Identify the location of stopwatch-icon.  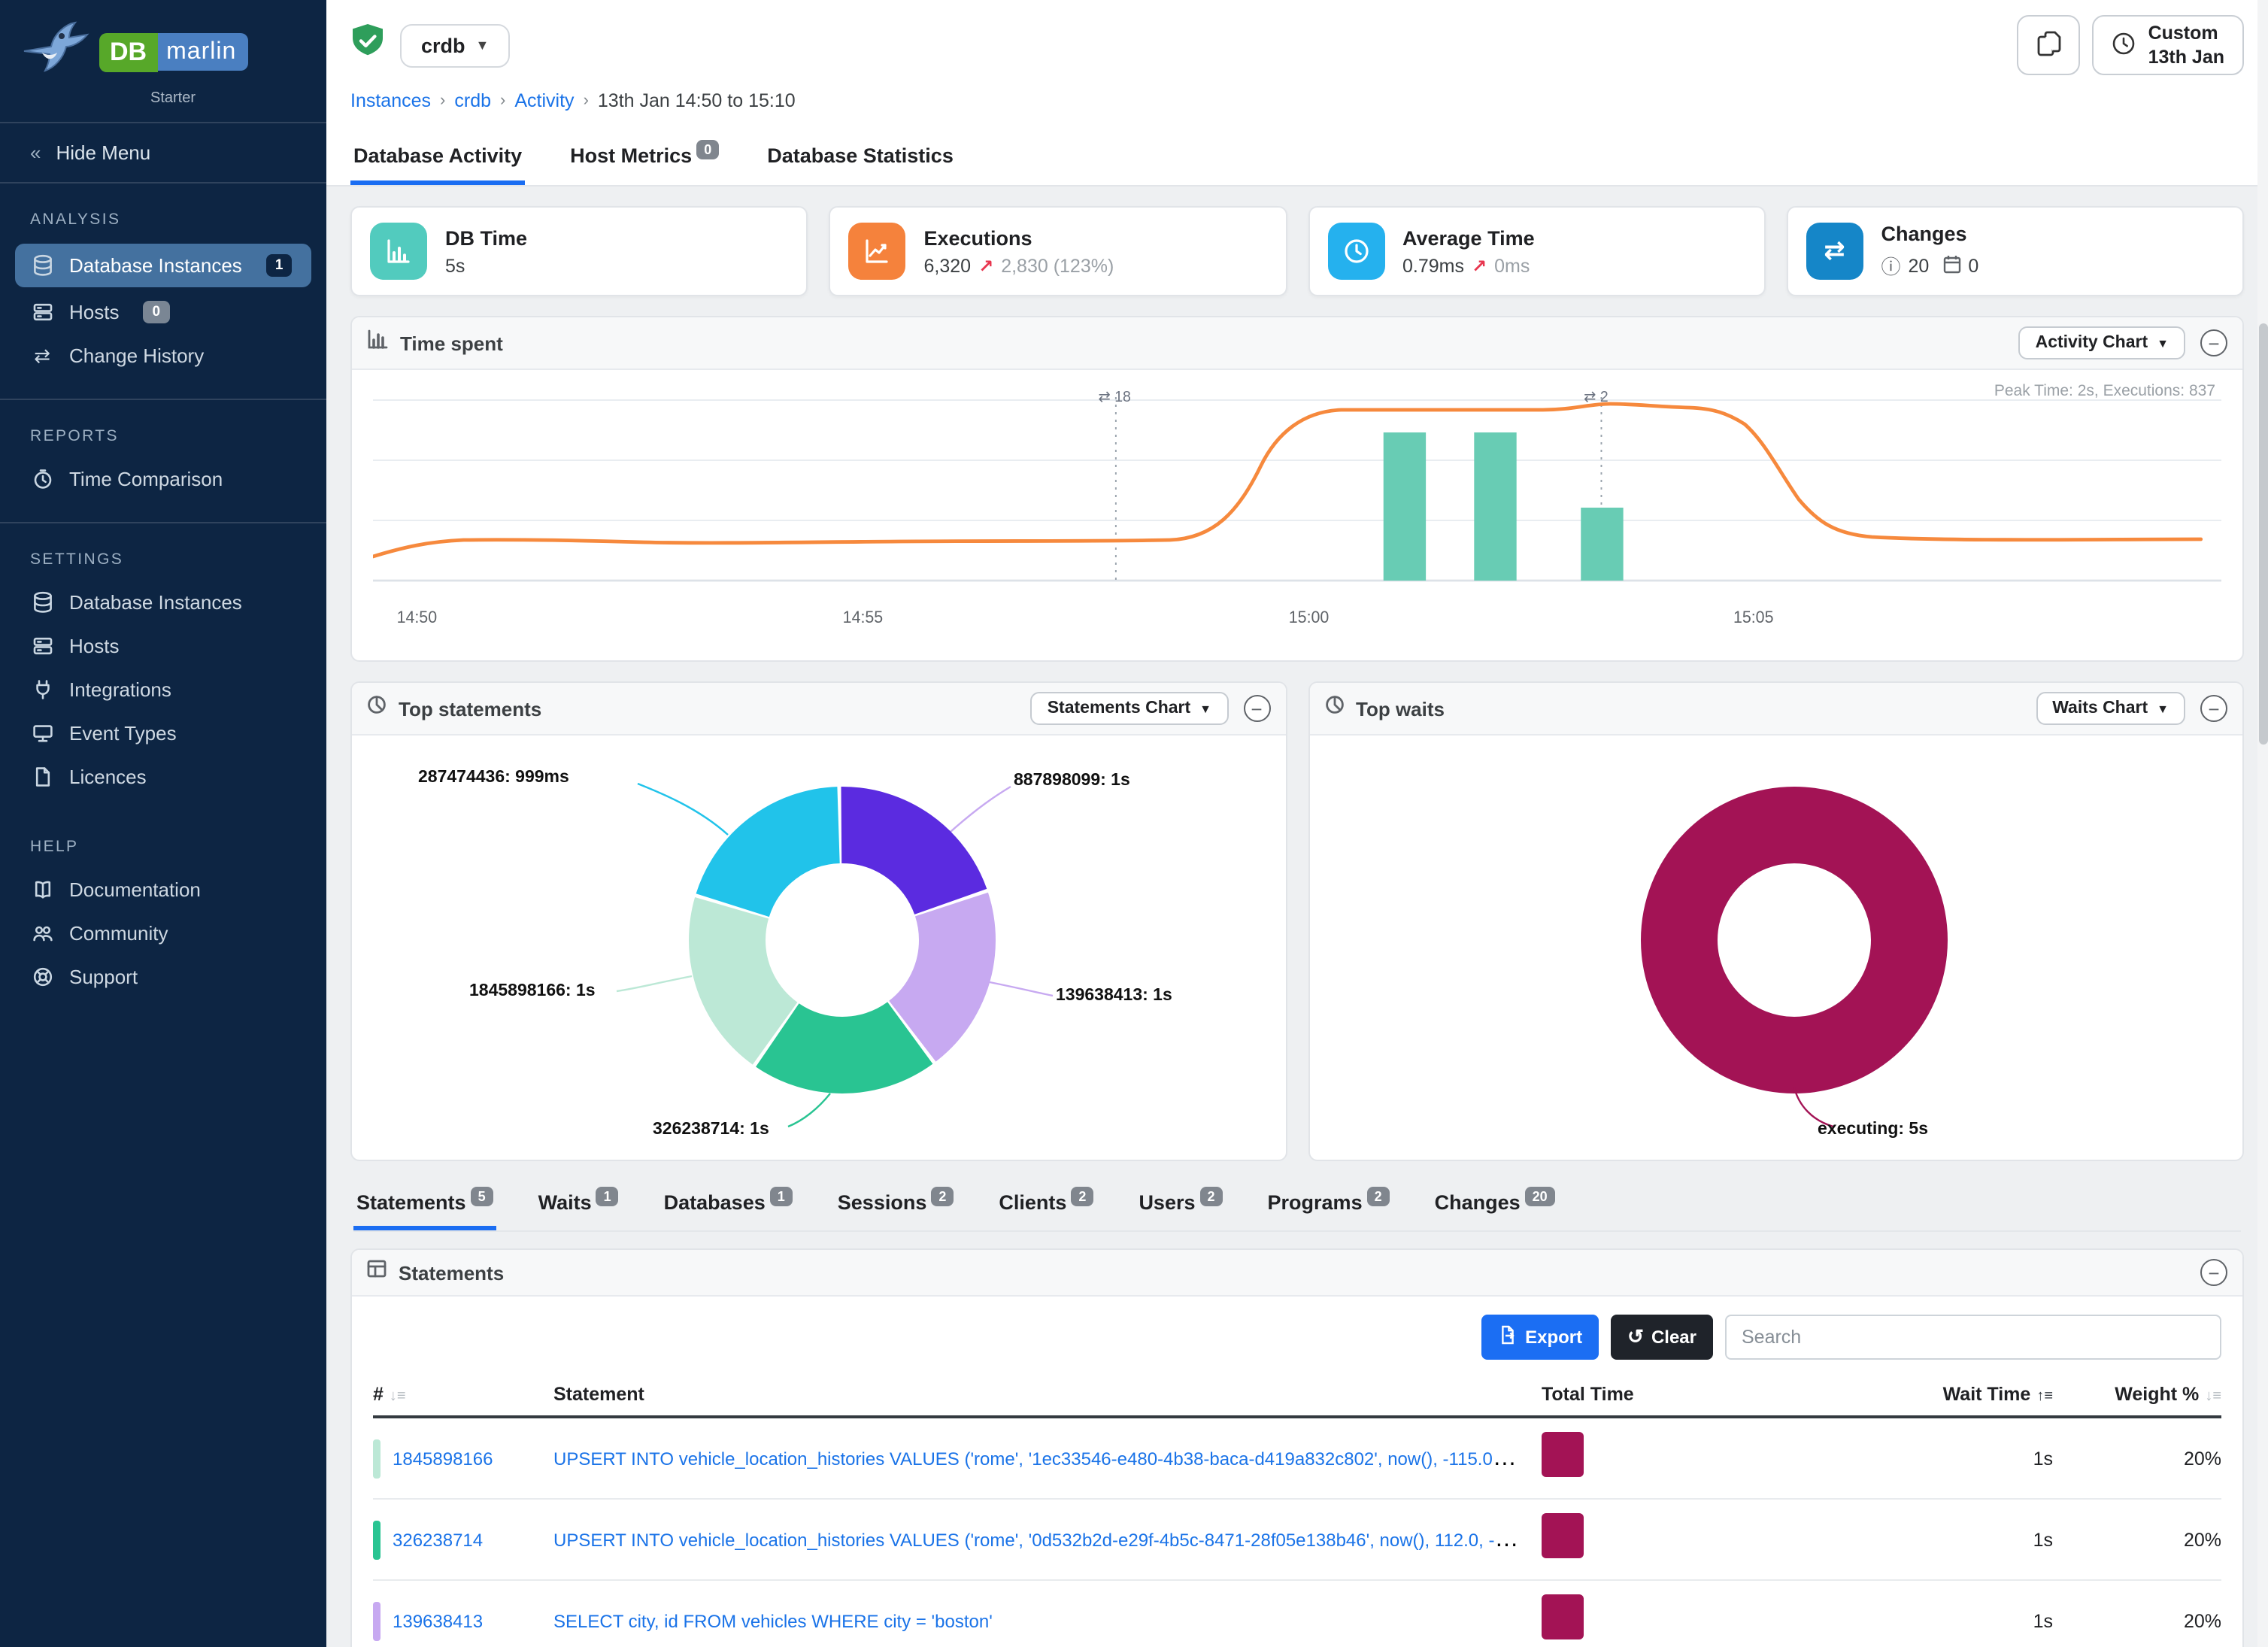
(42, 479).